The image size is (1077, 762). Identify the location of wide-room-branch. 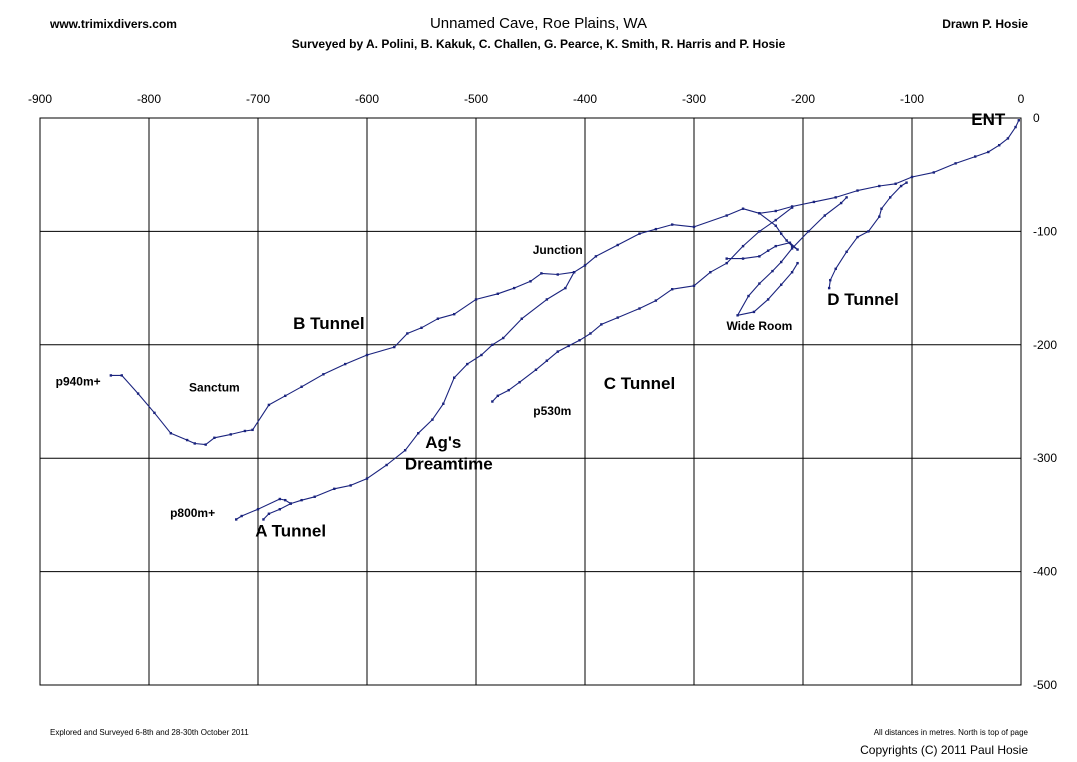
(762, 236).